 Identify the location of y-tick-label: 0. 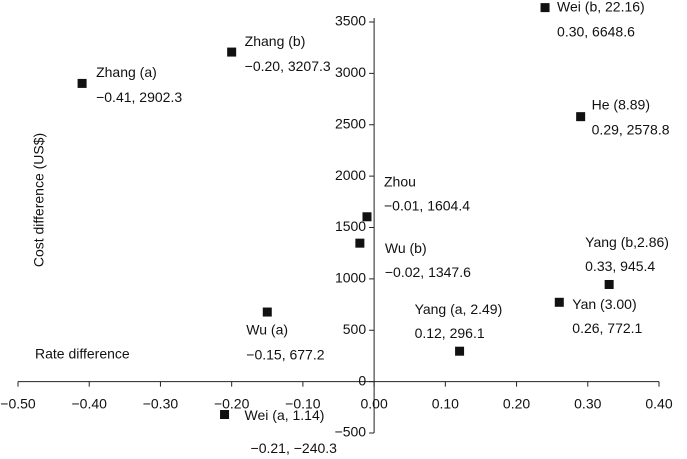
(362, 380).